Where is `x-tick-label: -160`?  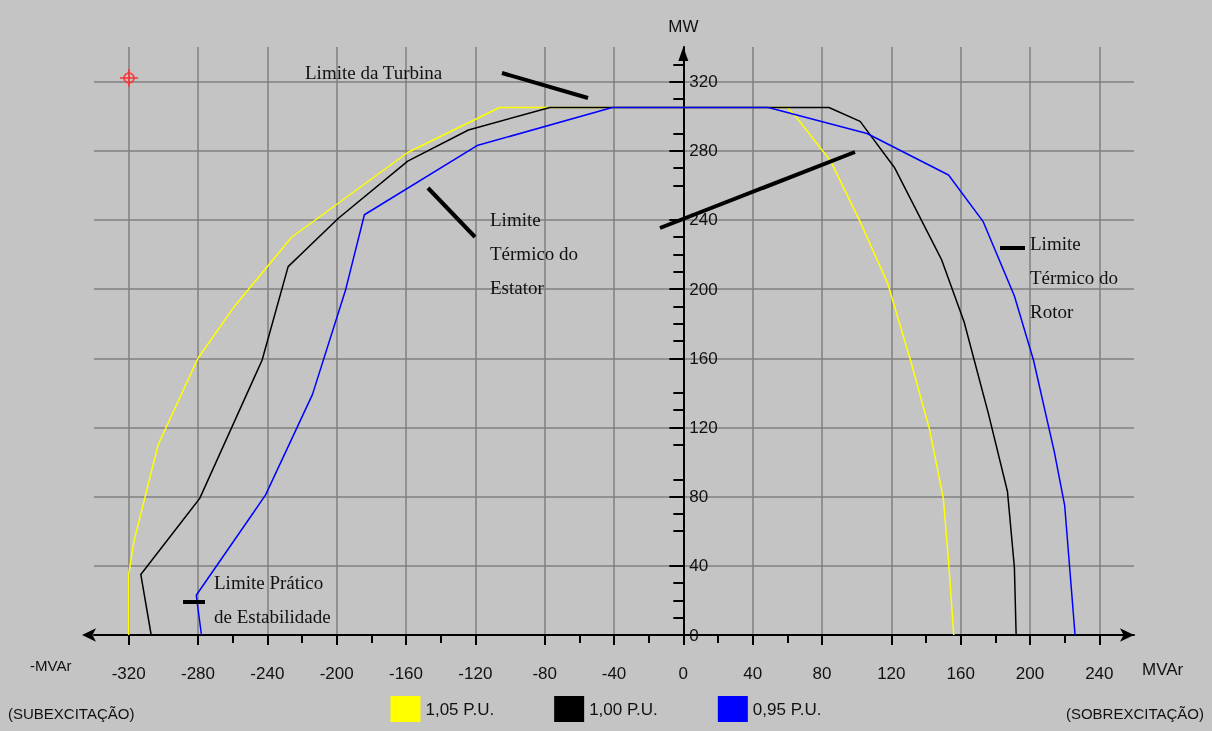
x-tick-label: -160 is located at coordinates (406, 673).